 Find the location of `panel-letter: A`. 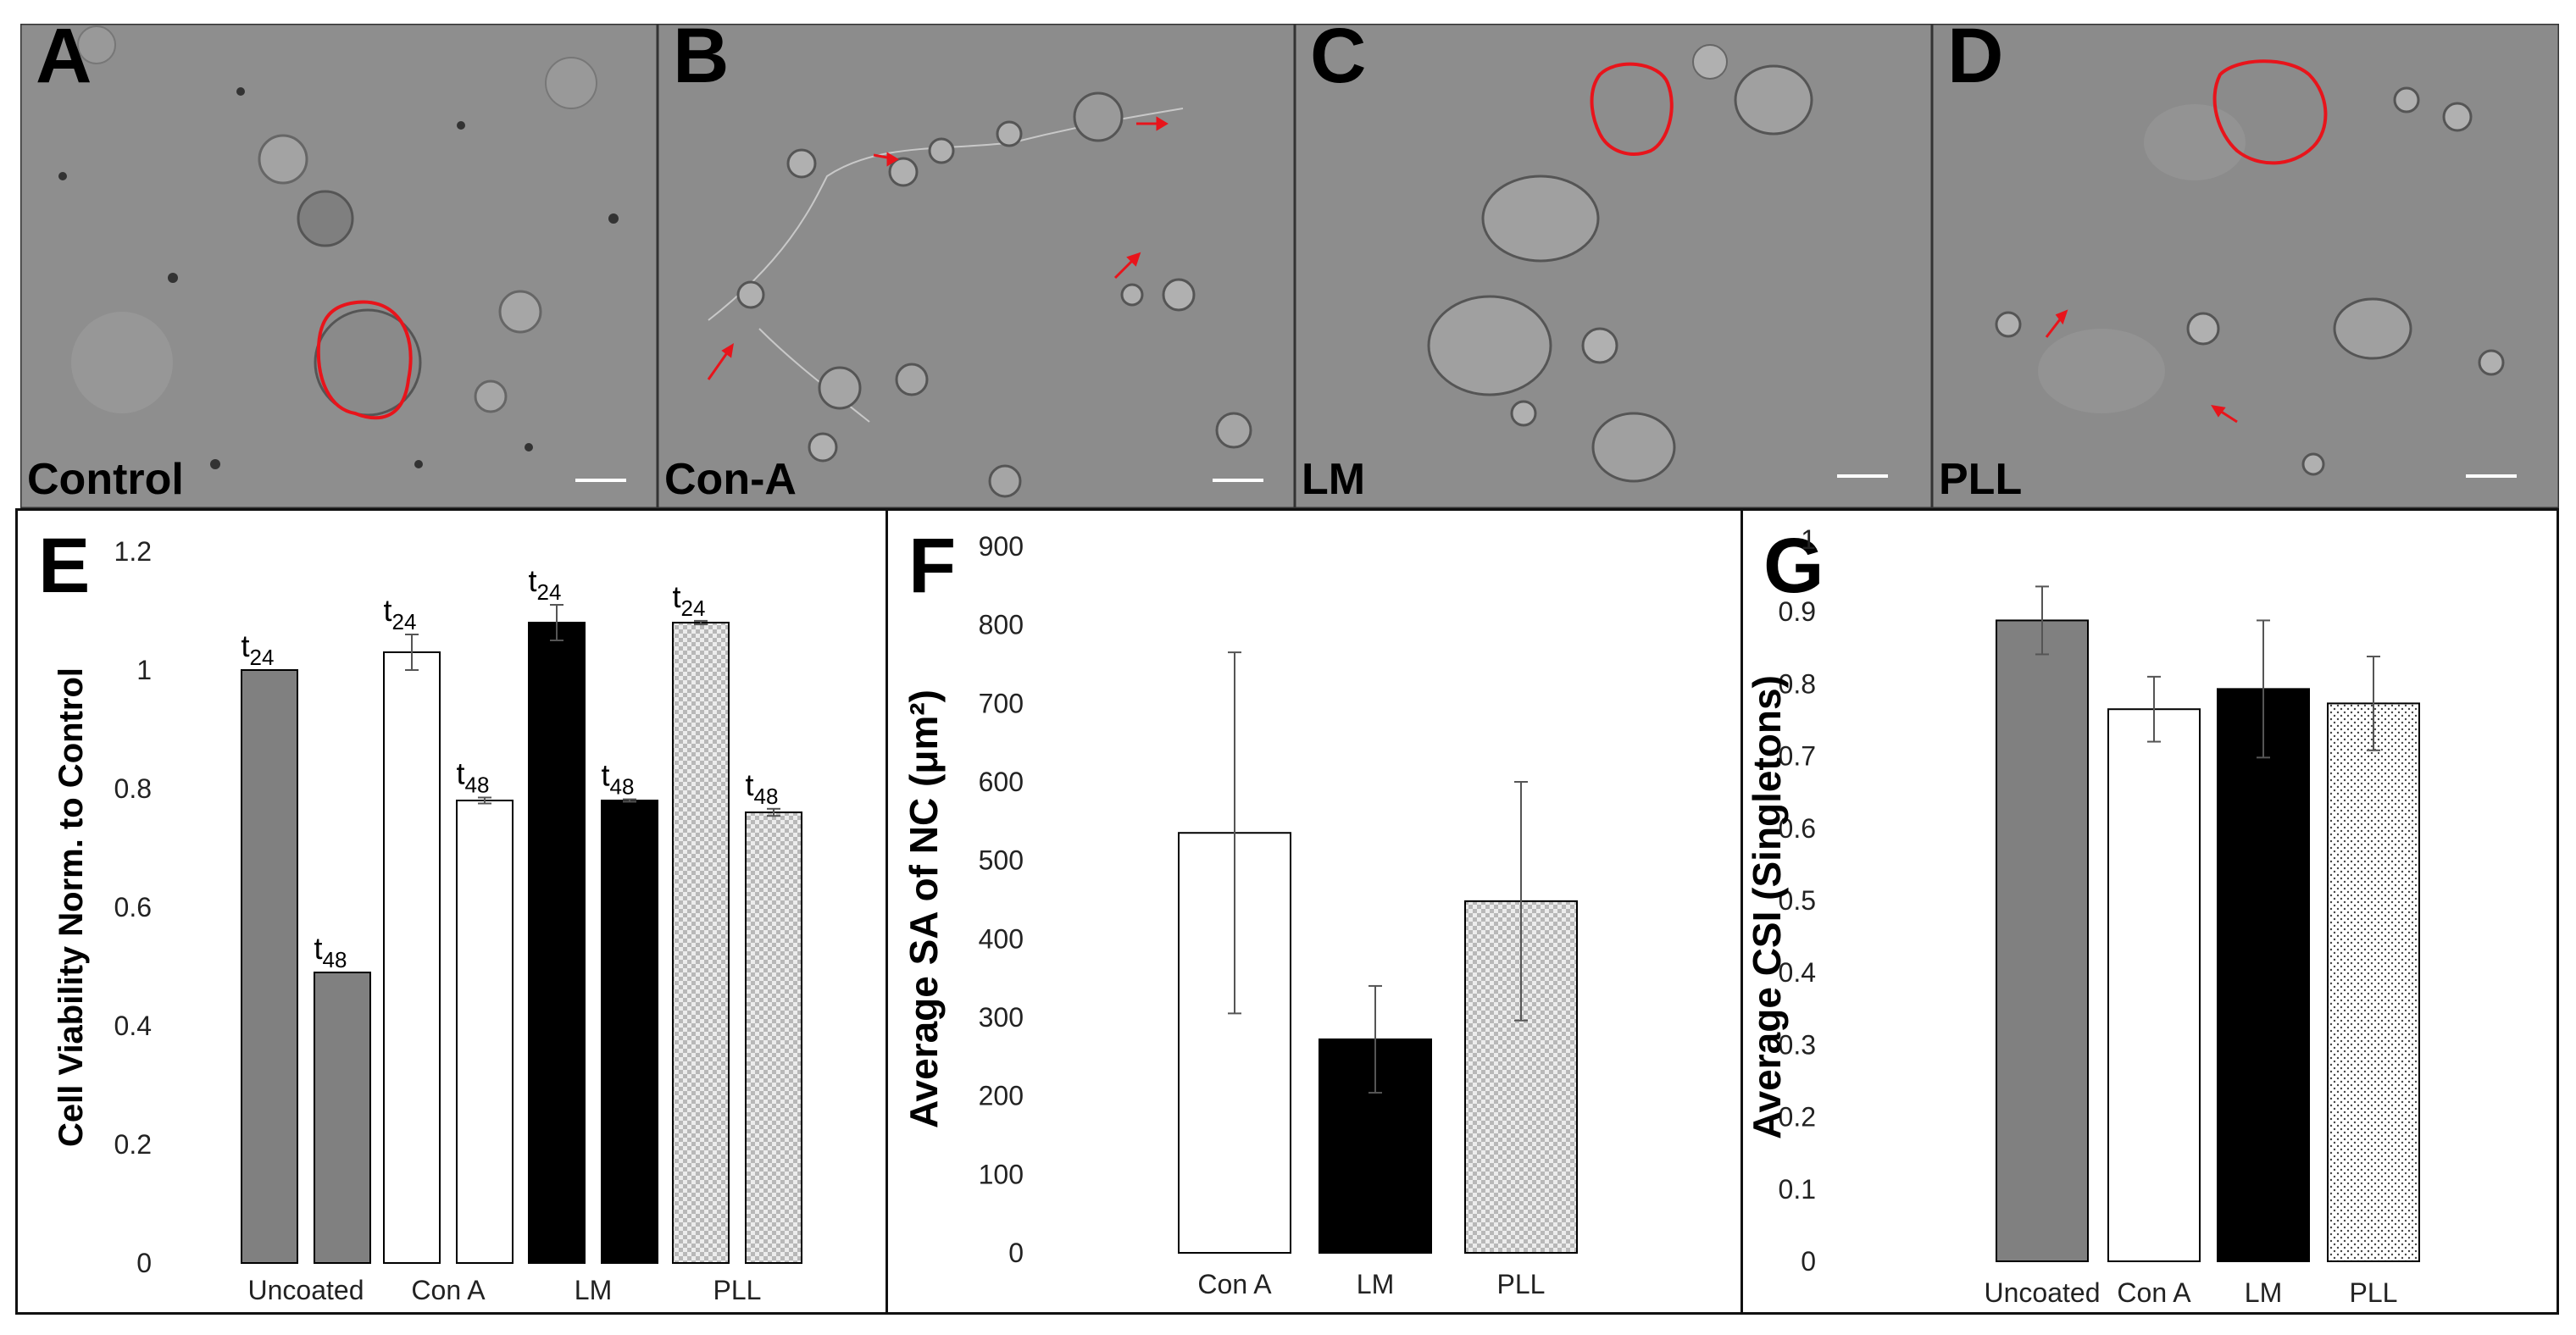

panel-letter: A is located at coordinates (64, 61).